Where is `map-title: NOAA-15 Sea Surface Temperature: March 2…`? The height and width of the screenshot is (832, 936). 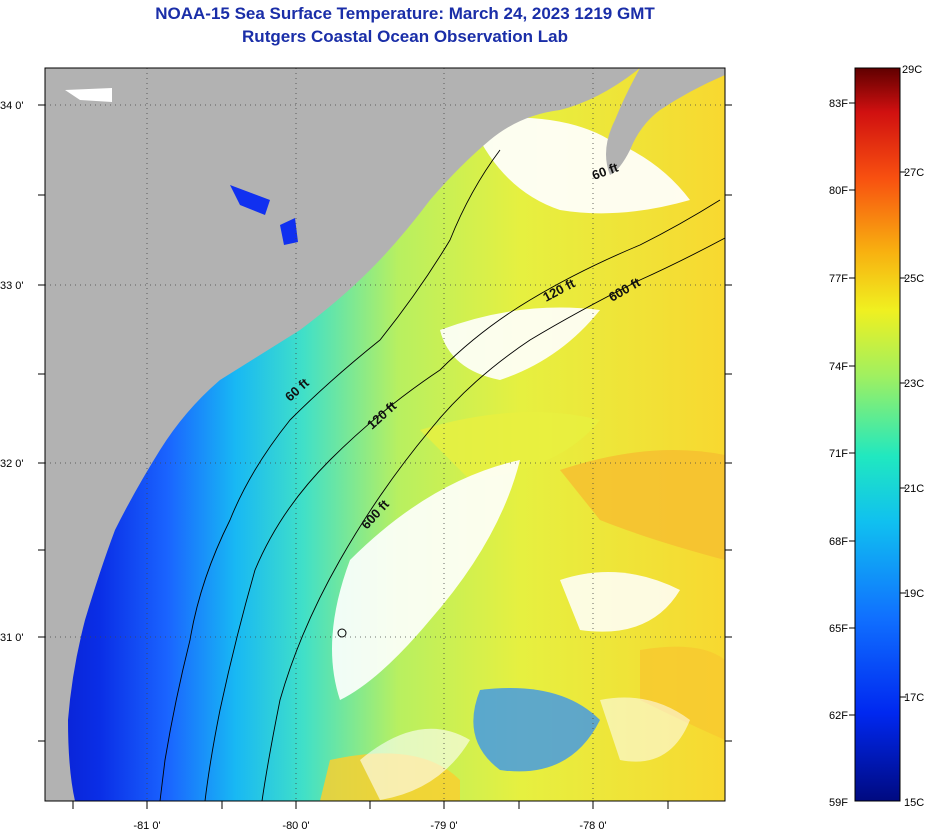 map-title: NOAA-15 Sea Surface Temperature: March 2… is located at coordinates (405, 13).